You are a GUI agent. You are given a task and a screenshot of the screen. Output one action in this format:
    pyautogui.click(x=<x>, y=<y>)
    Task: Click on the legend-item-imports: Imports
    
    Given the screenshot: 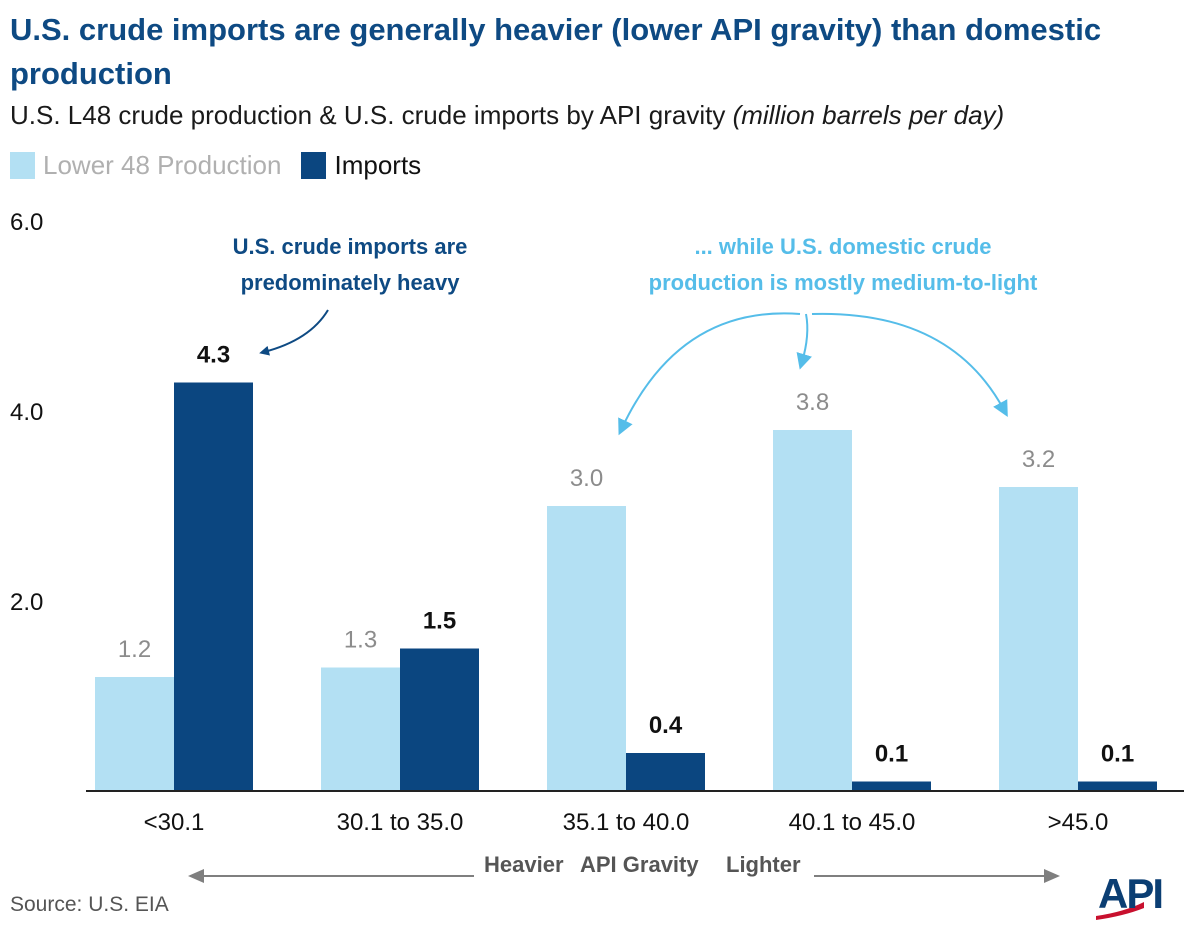 What is the action you would take?
    pyautogui.click(x=361, y=165)
    